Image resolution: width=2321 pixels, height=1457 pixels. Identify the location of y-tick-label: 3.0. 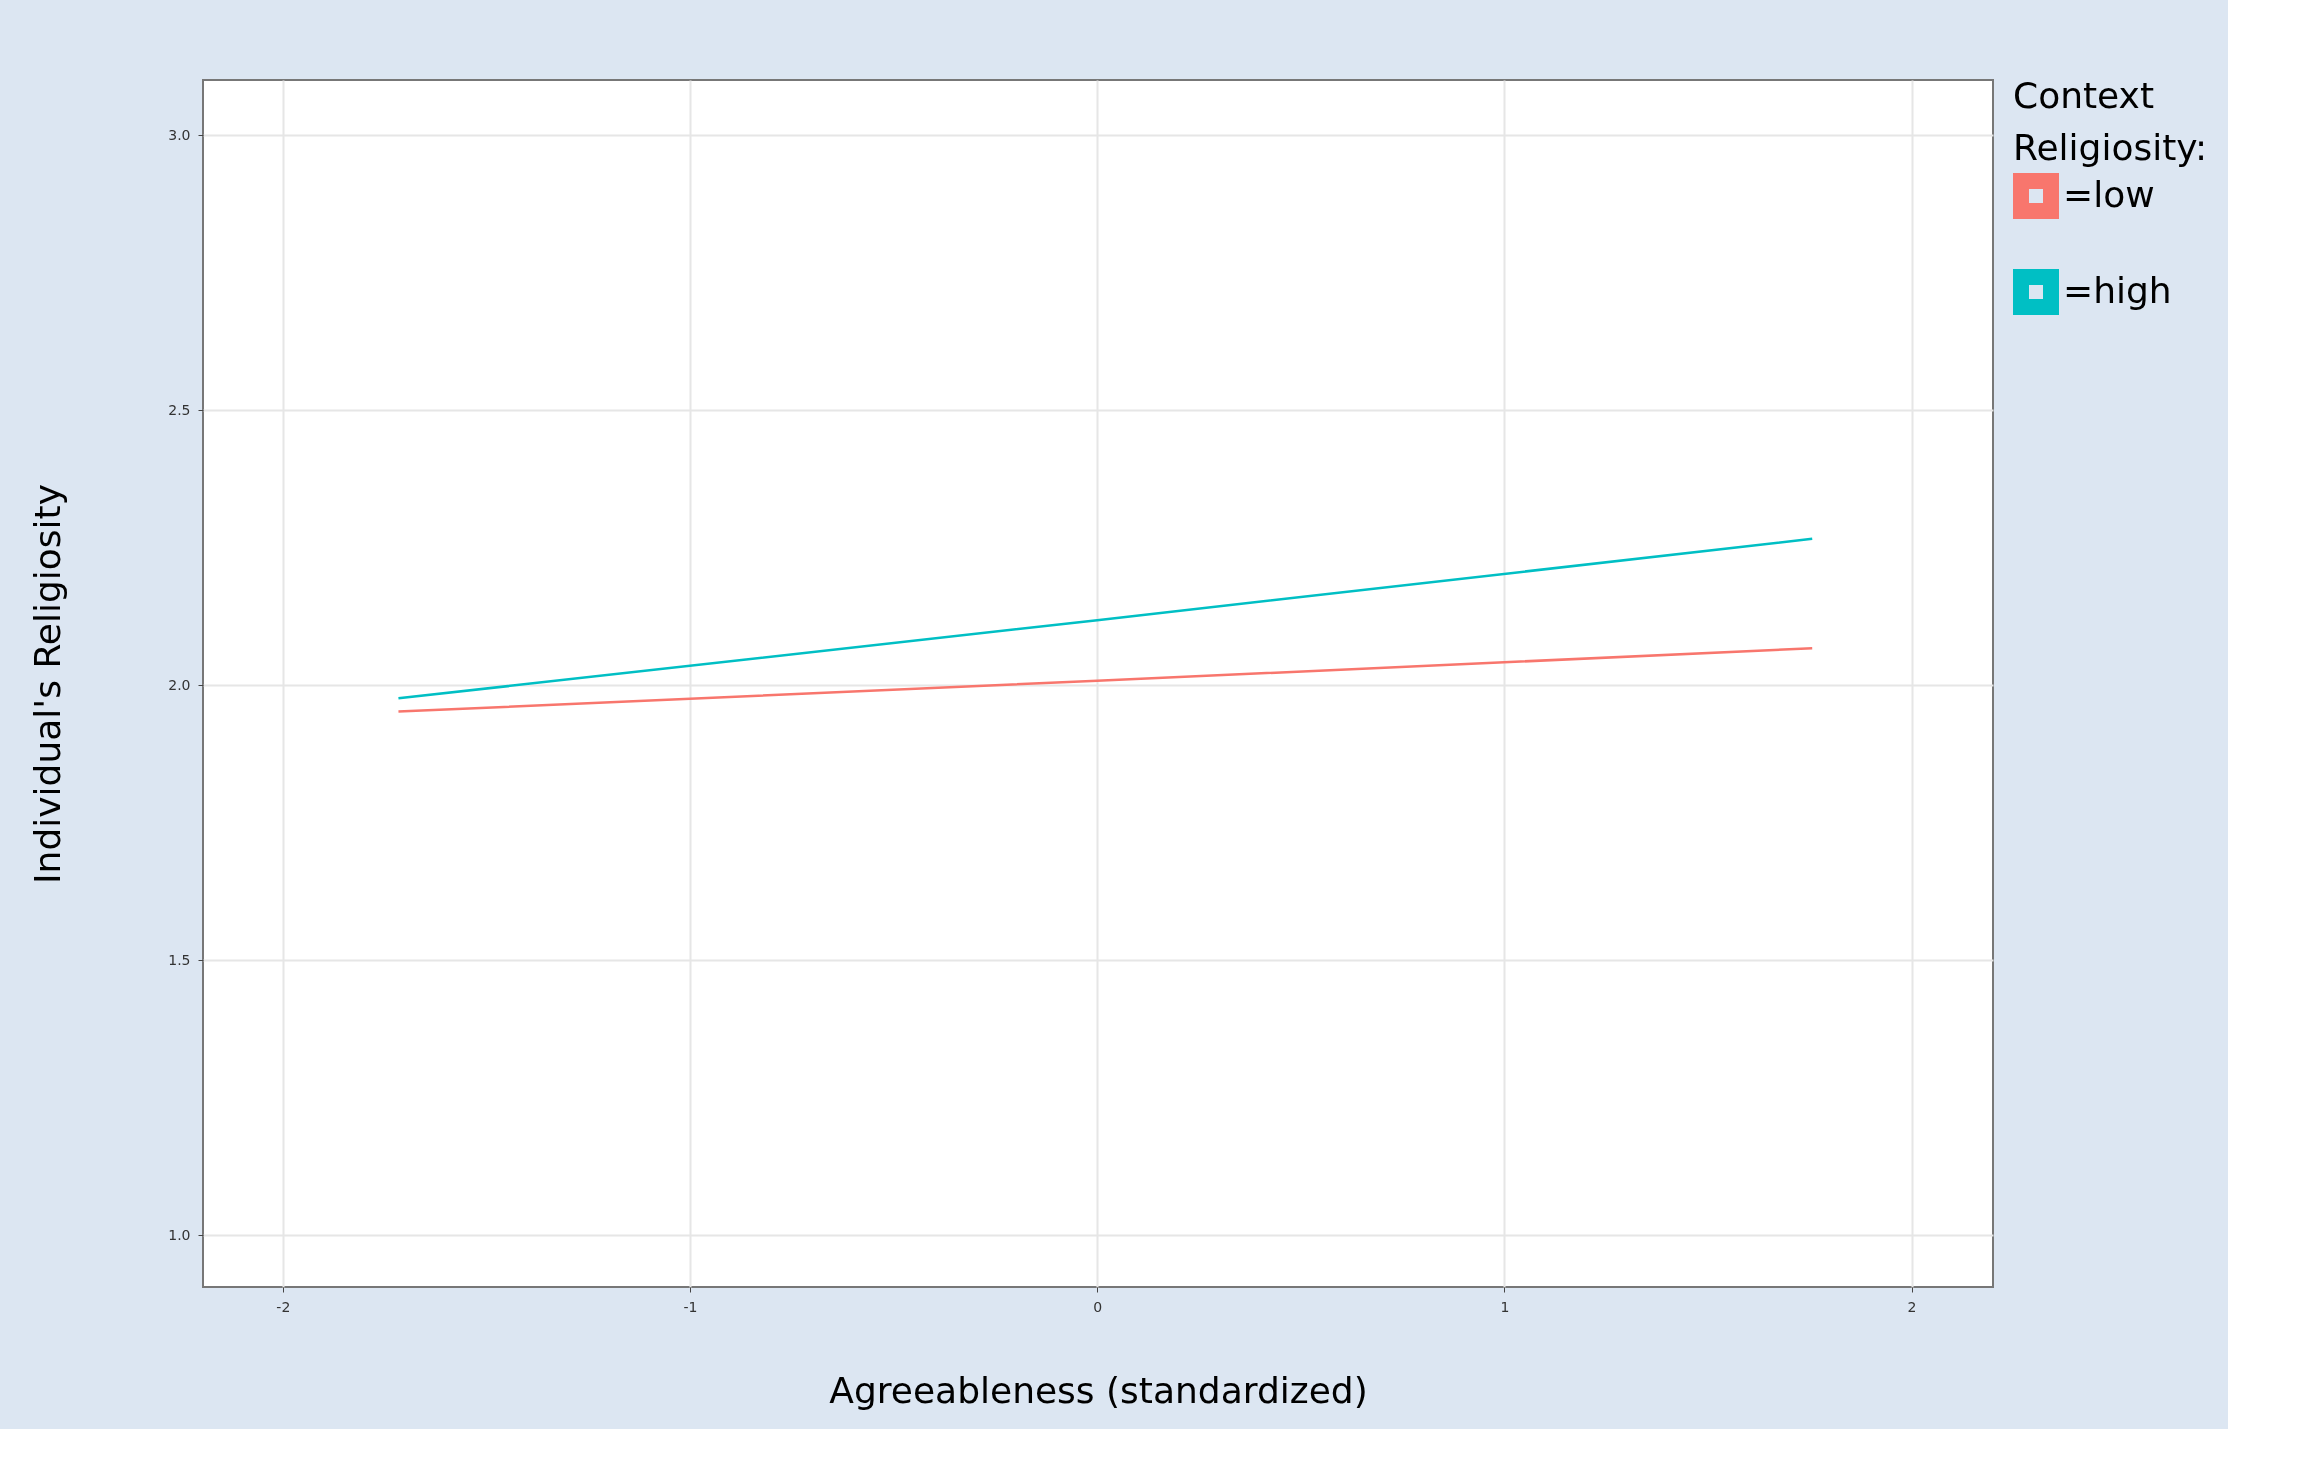
(179, 134).